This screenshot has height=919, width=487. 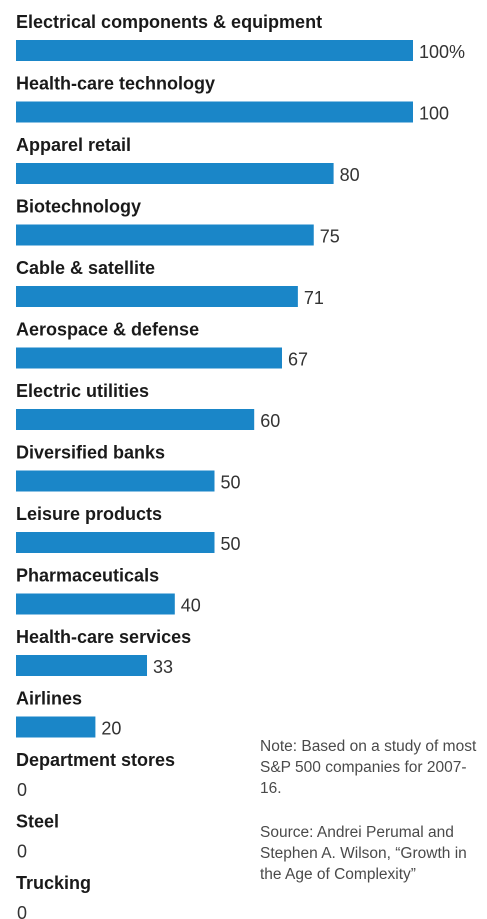 I want to click on category-label-apparel-retail: Apparel retail, so click(x=73, y=145).